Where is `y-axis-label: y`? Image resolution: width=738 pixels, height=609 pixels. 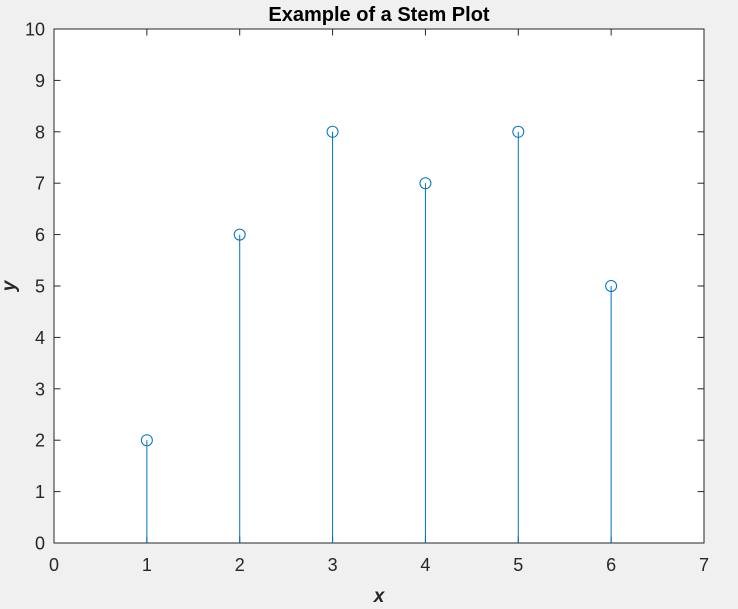 y-axis-label: y is located at coordinates (10, 285).